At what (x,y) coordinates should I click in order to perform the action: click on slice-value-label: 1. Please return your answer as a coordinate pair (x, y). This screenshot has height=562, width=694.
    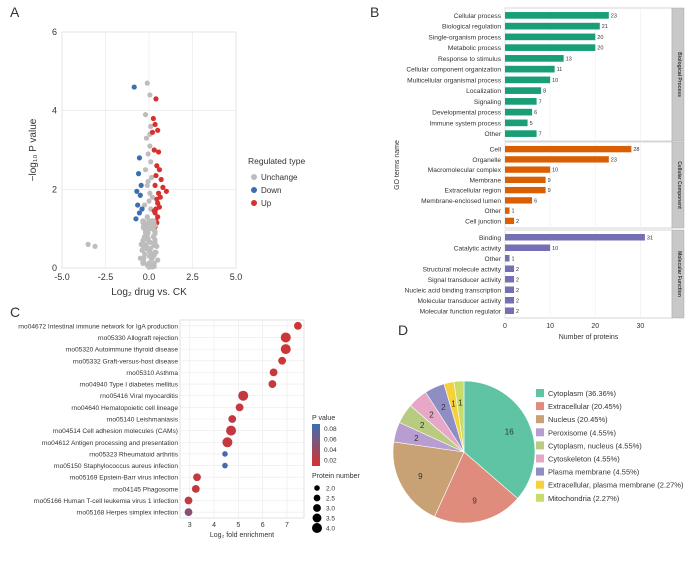
    Looking at the image, I should click on (460, 402).